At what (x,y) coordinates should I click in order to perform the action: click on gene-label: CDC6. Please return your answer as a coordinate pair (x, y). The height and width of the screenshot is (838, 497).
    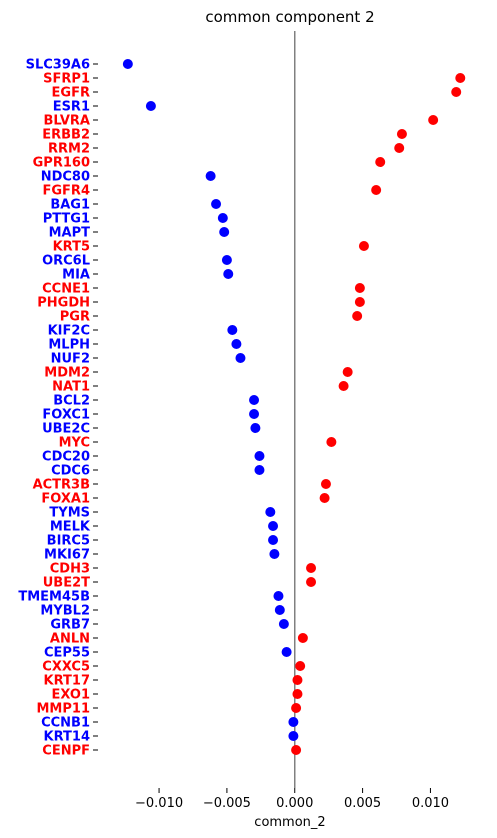
    Looking at the image, I should click on (70, 471).